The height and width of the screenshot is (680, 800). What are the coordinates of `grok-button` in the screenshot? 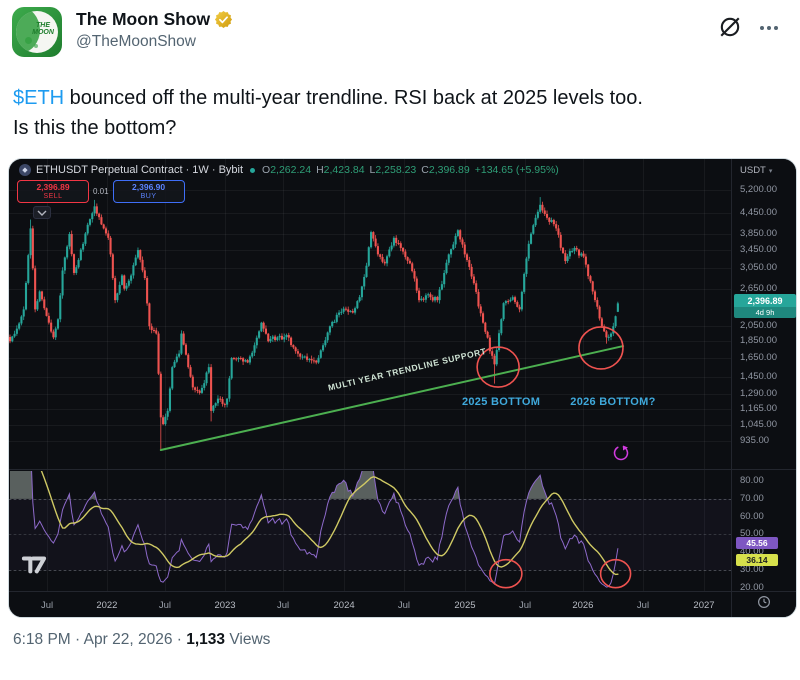 It's located at (730, 27).